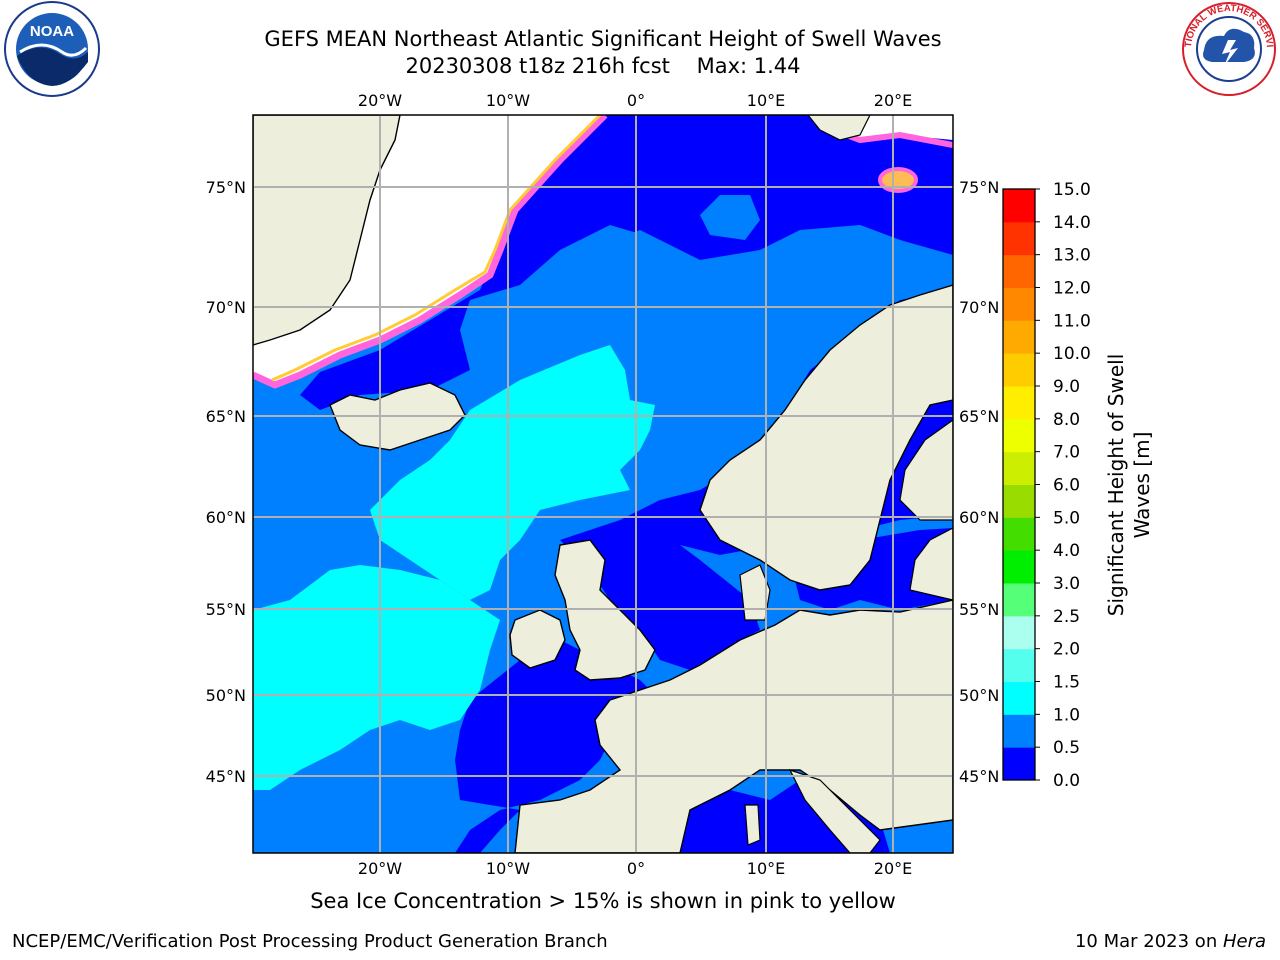 The image size is (1280, 960). I want to click on lon-tick-top: 10°E, so click(766, 100).